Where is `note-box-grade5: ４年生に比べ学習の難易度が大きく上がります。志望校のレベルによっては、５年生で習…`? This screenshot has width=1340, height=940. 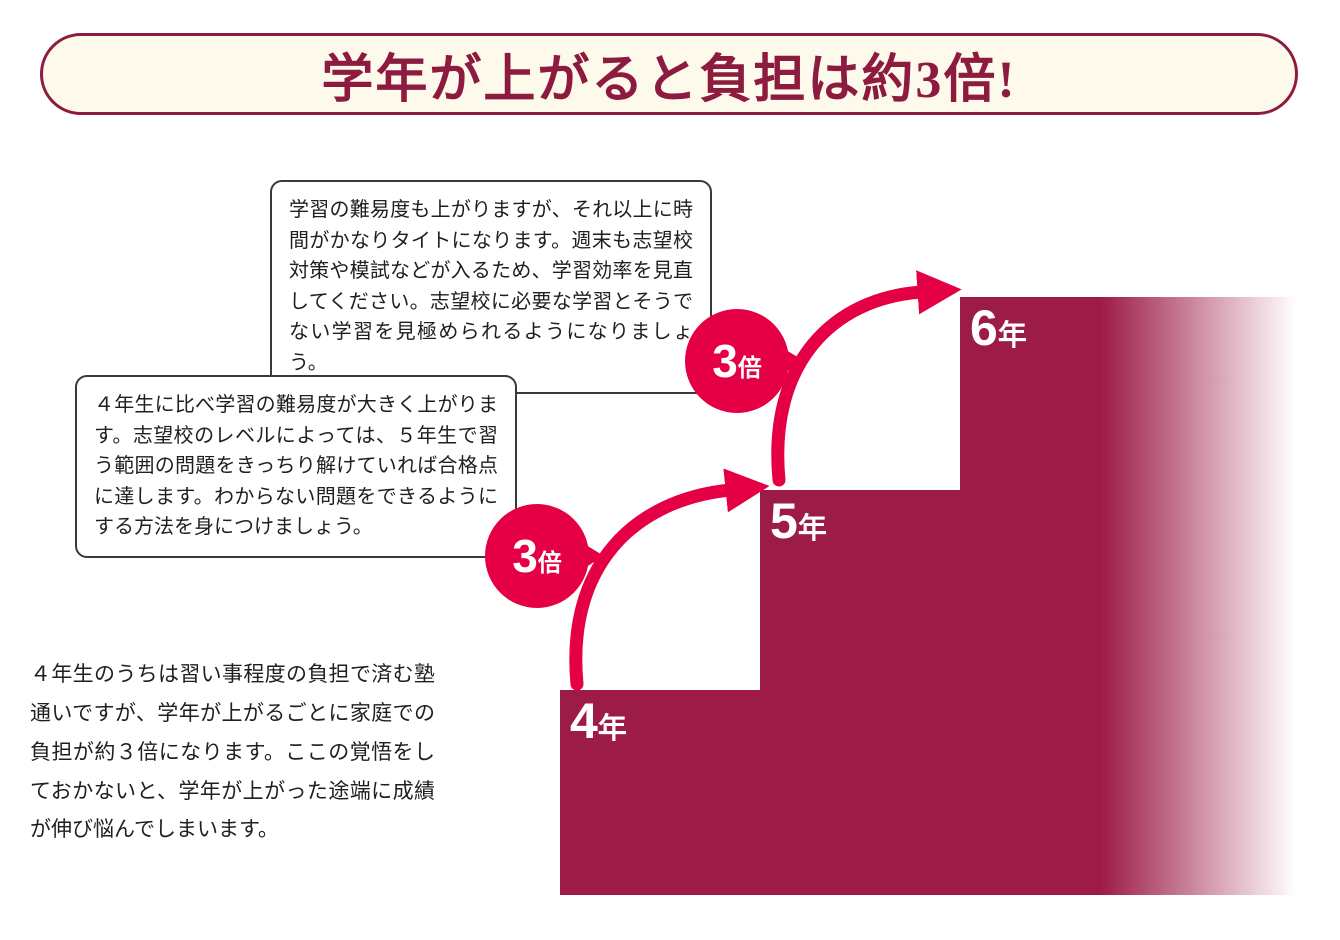 note-box-grade5: ４年生に比べ学習の難易度が大きく上がります。志望校のレベルによっては、５年生で習… is located at coordinates (296, 466).